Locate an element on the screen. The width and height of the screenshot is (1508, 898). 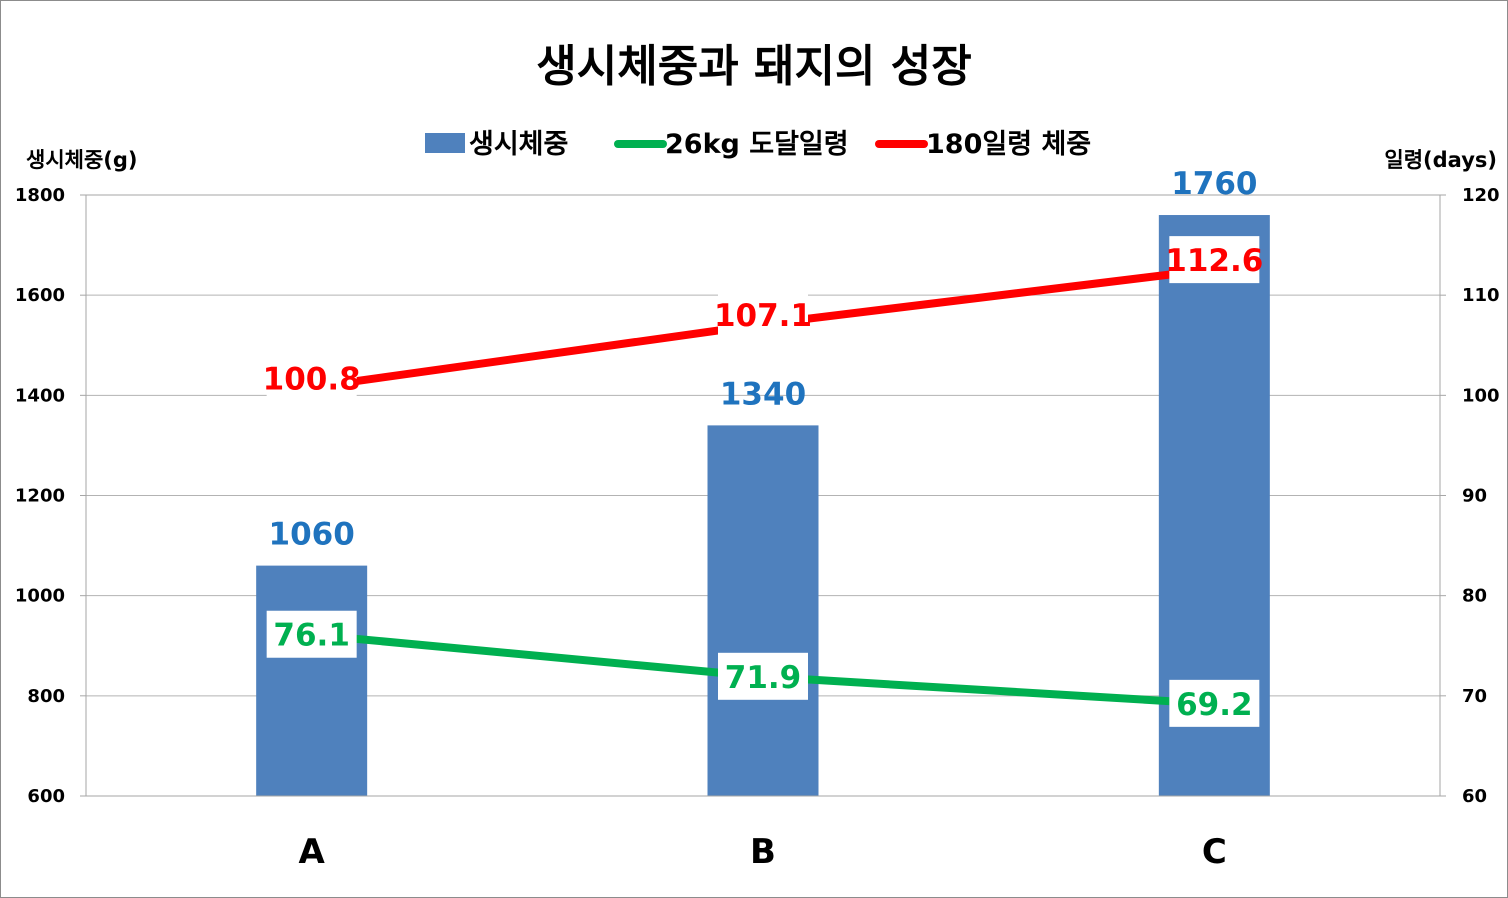
y-tick-label: 800 is located at coordinates (46, 696).